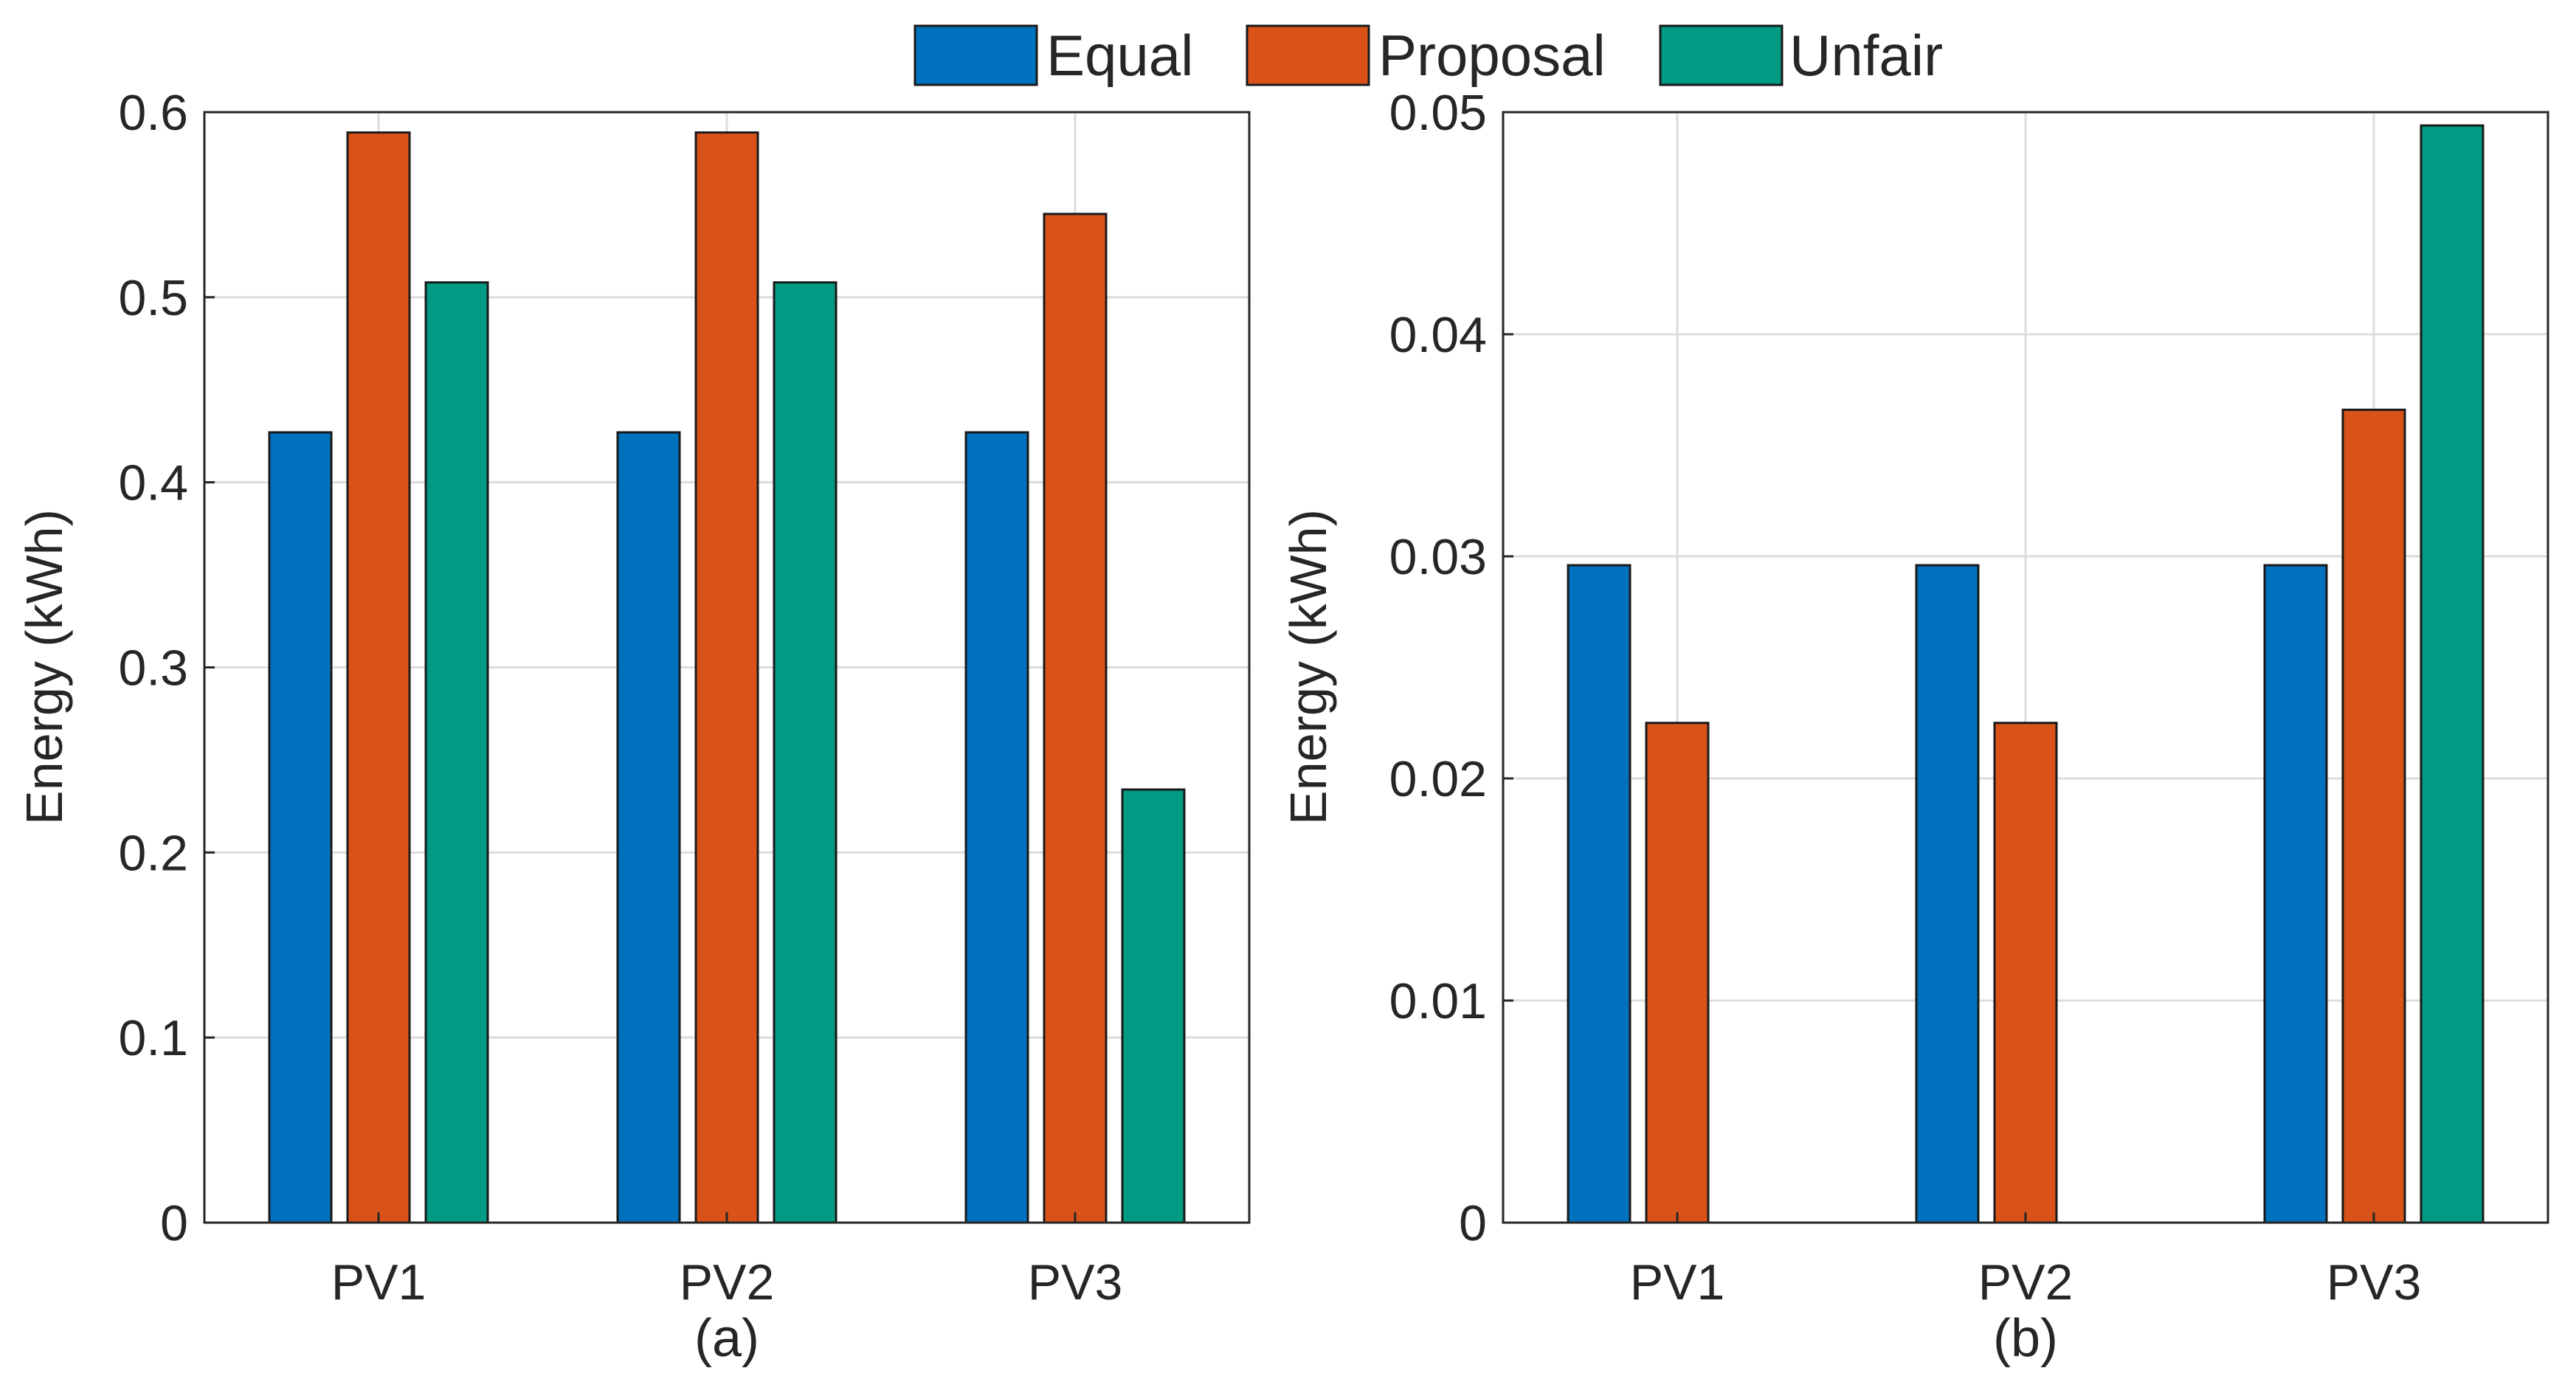  I want to click on chart-a-yticks: 0 0.1 0.2 0.3 0.4 0.5 0.6, so click(166, 668).